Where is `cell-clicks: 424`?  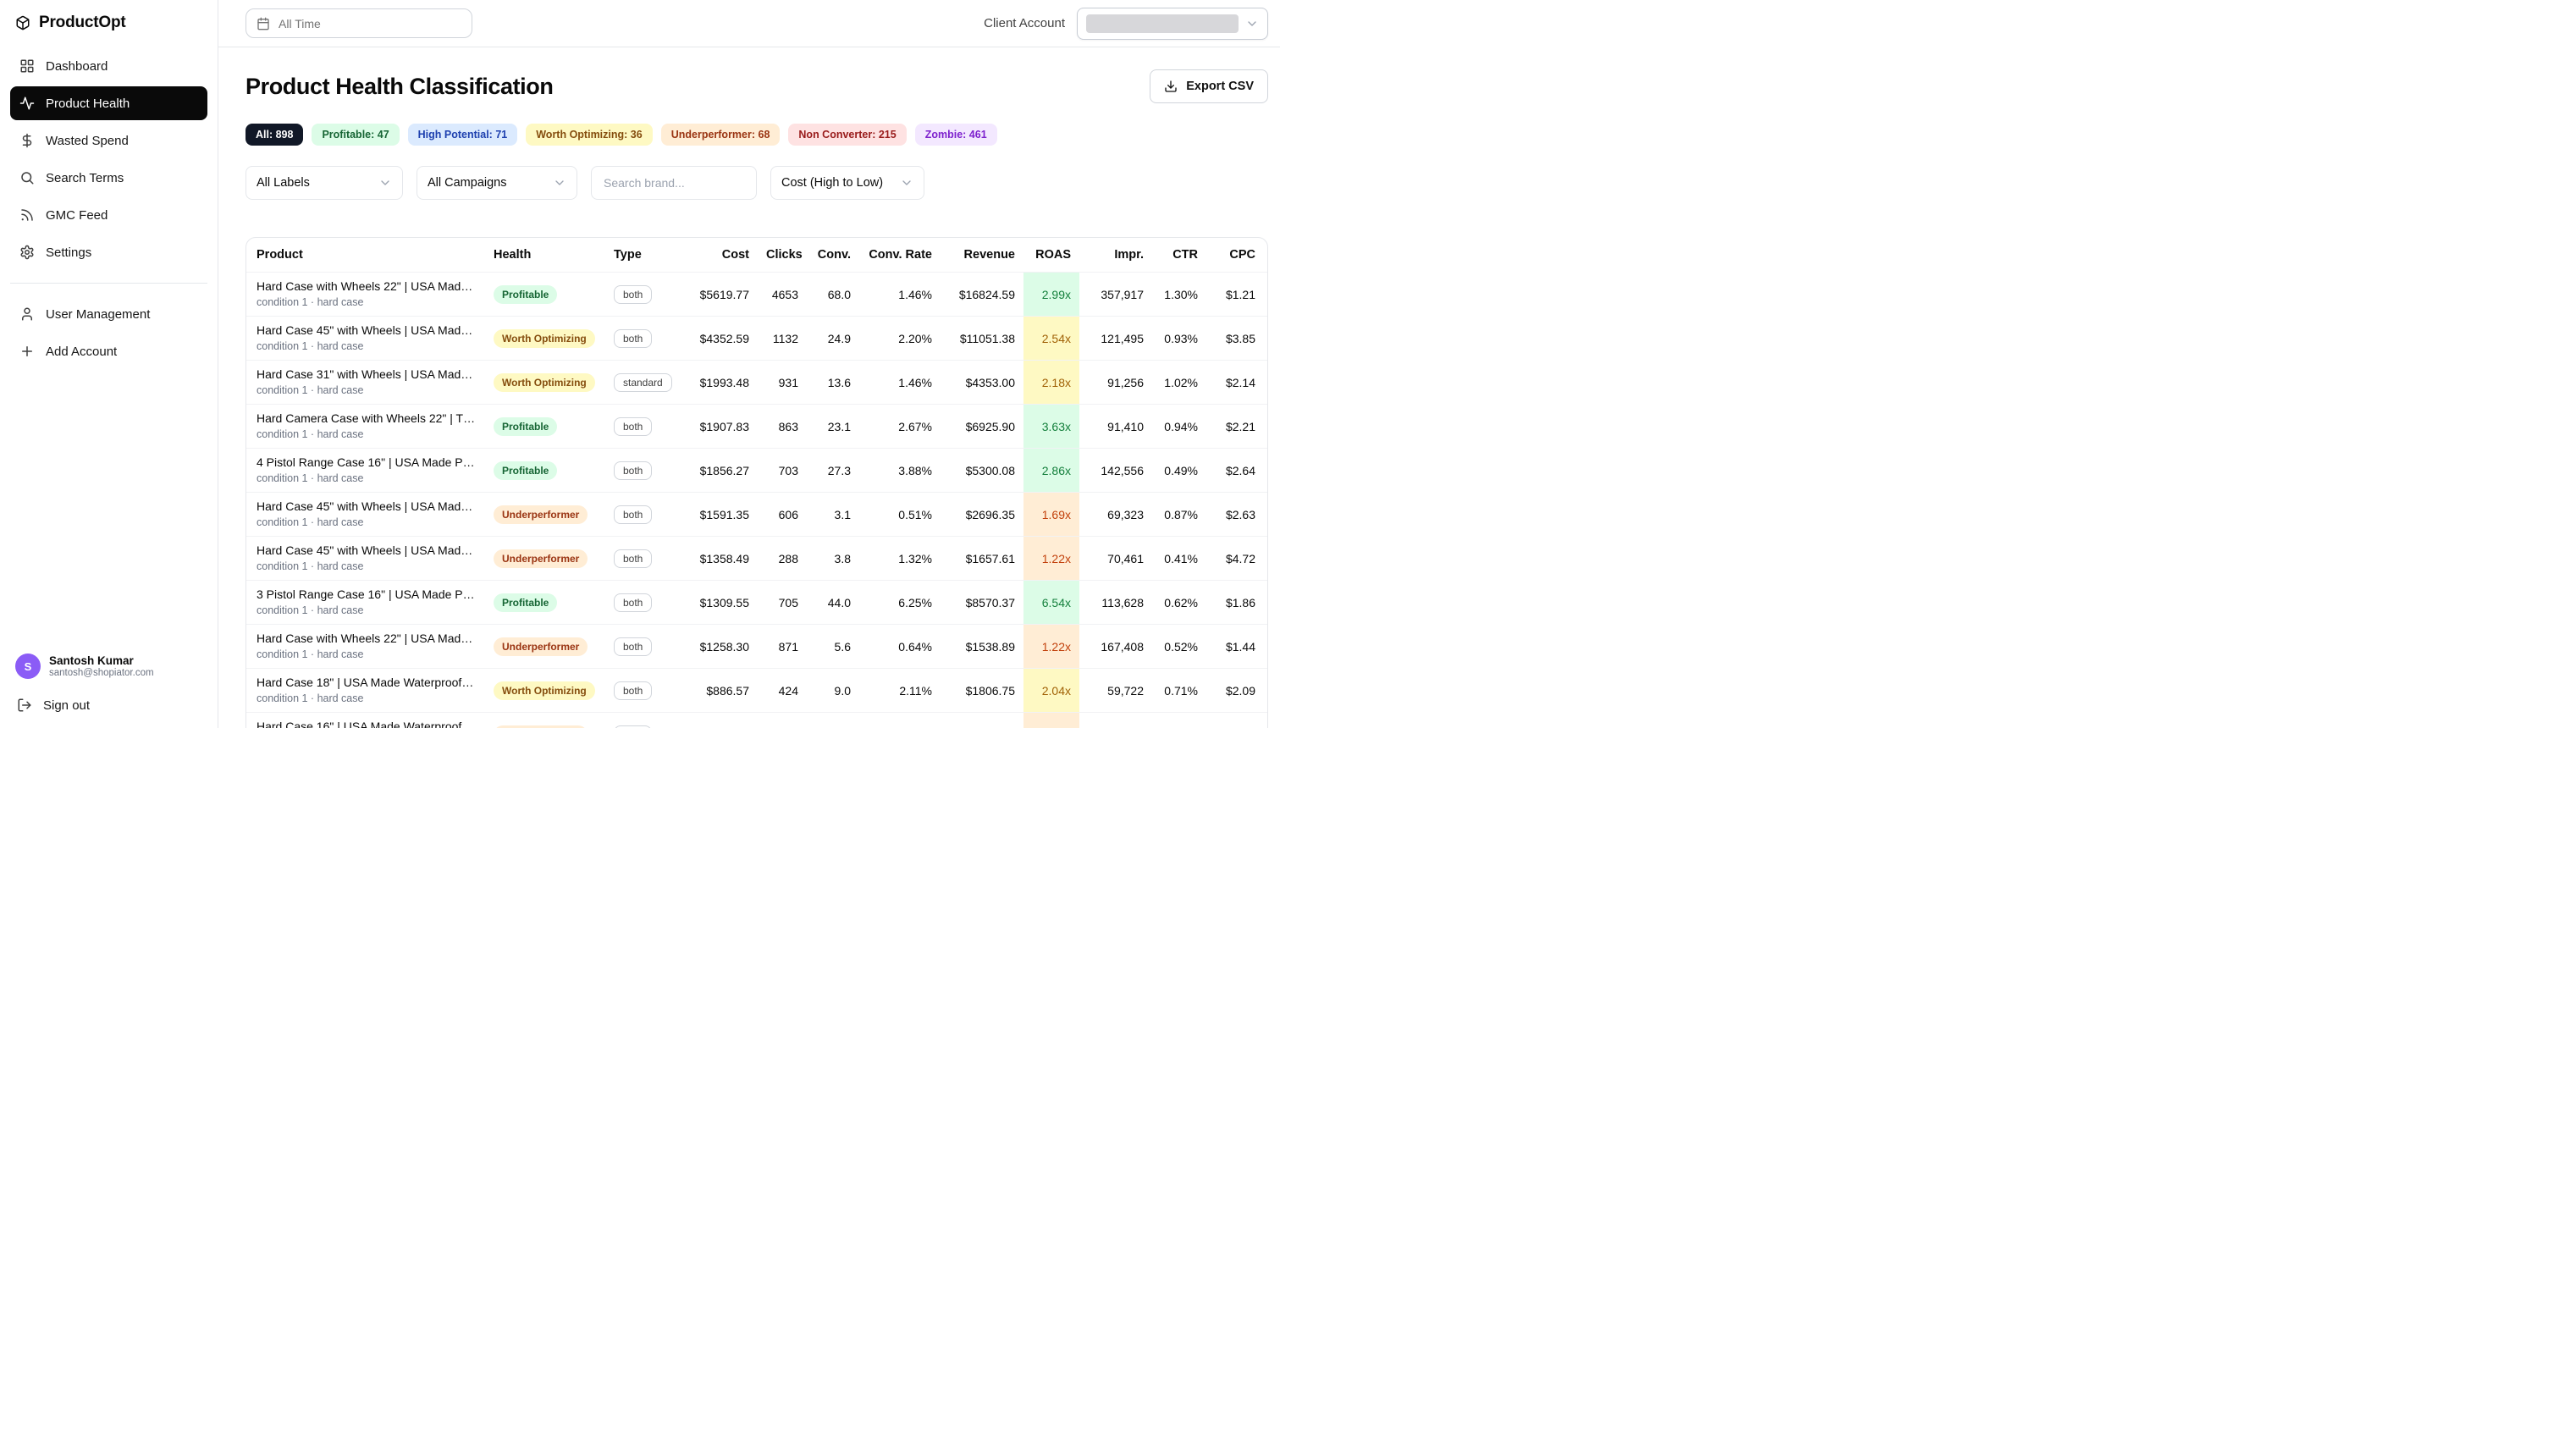
cell-clicks: 424 is located at coordinates (782, 690).